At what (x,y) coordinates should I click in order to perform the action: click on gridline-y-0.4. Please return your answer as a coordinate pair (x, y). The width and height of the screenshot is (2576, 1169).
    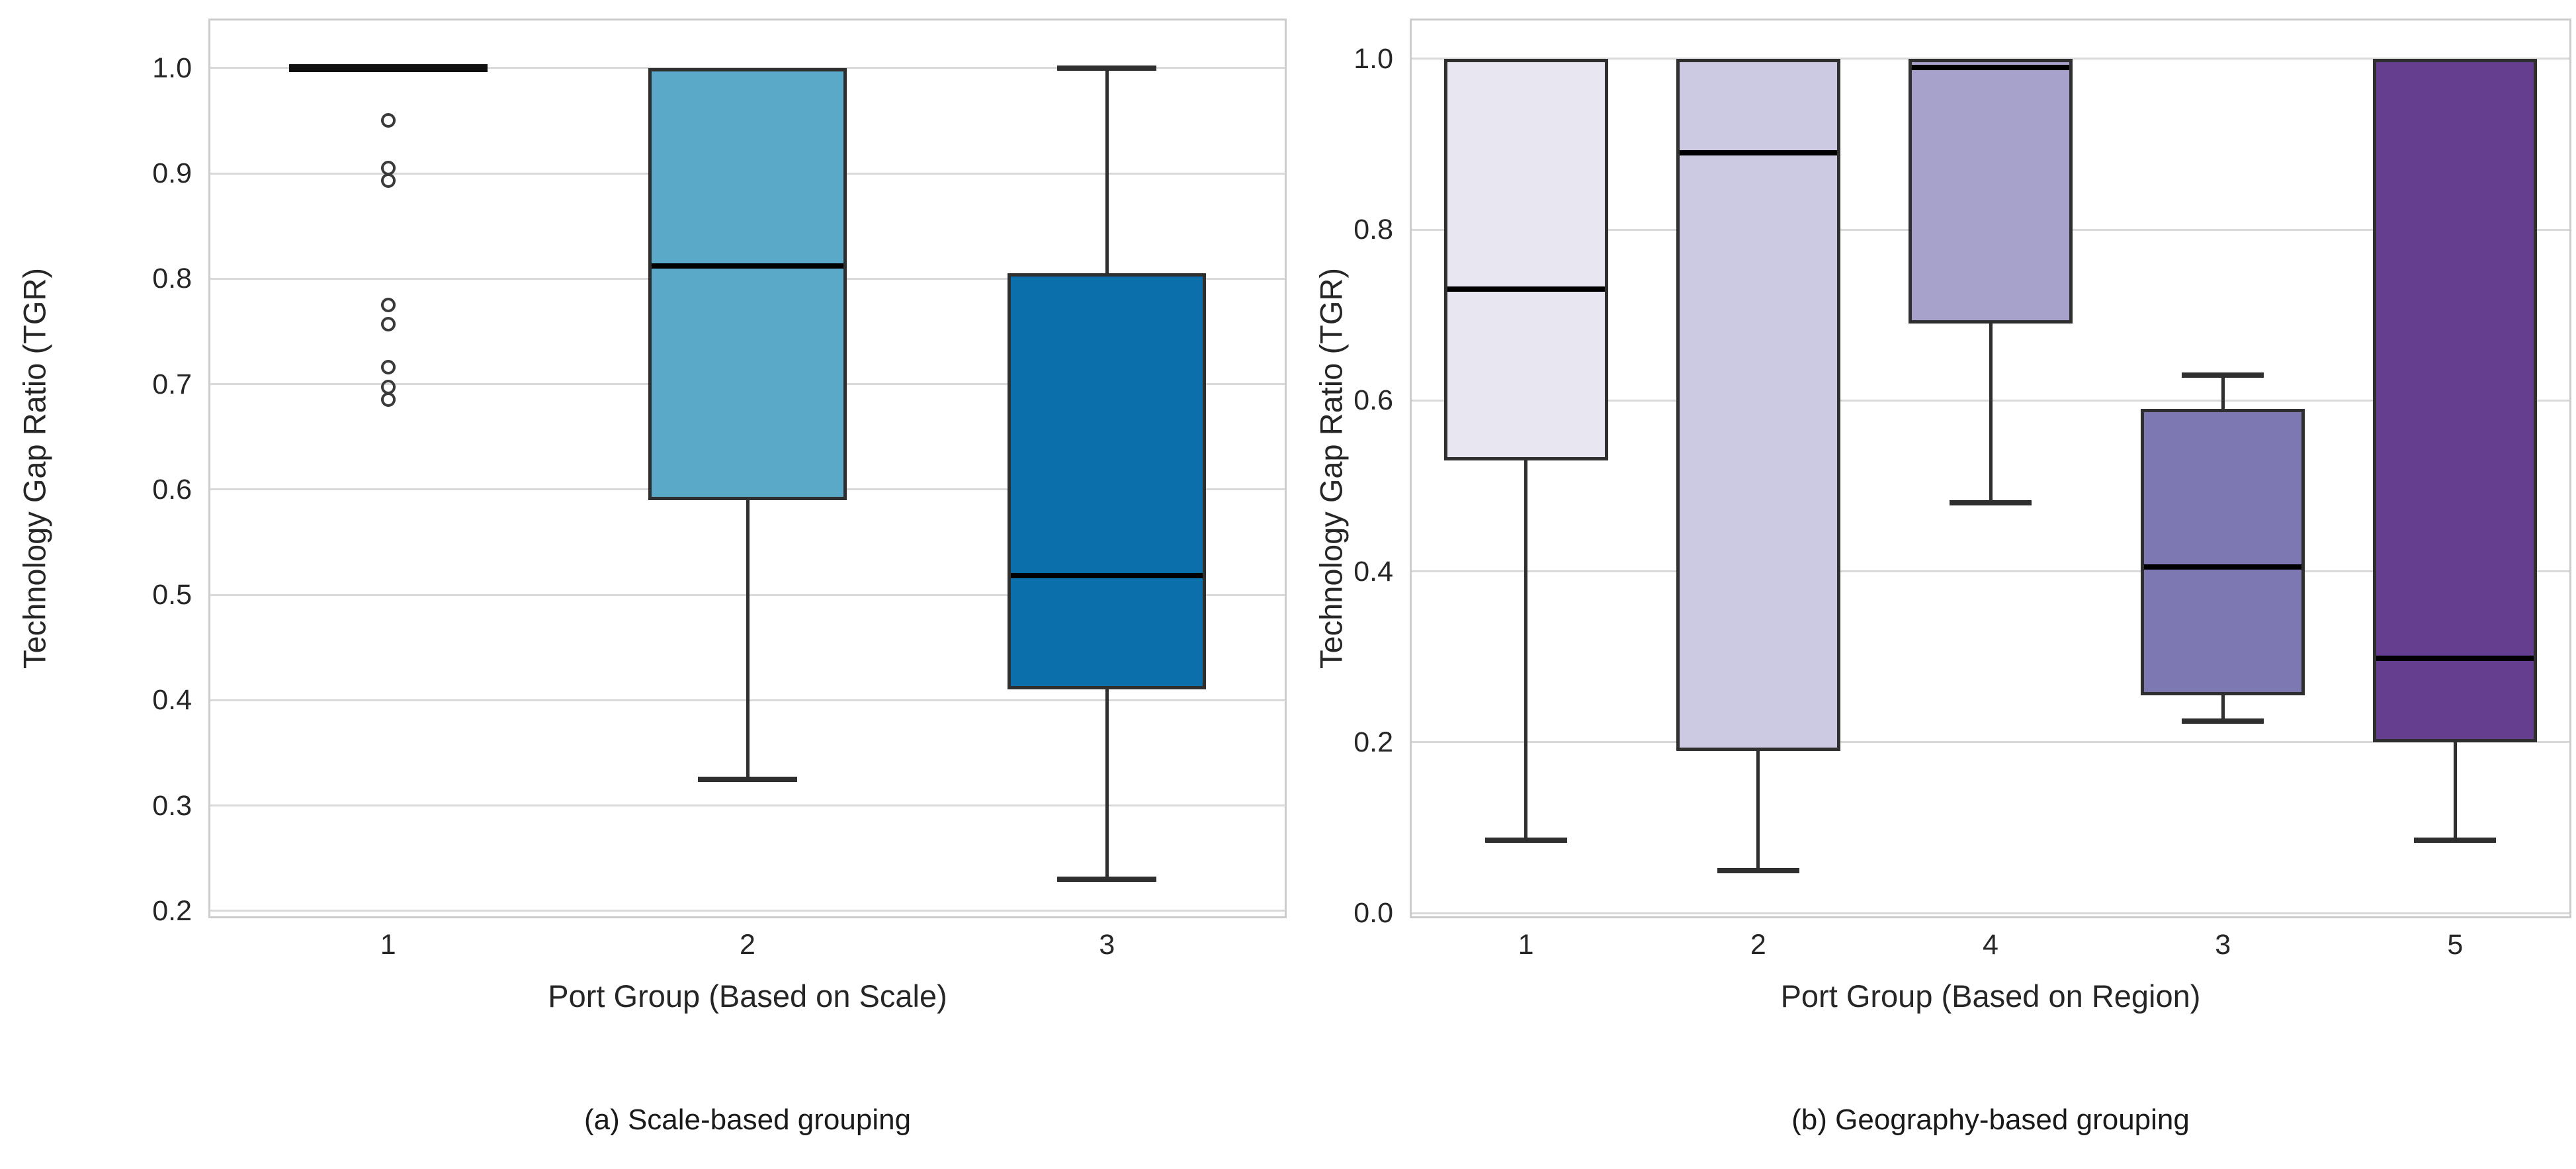
    Looking at the image, I should click on (1991, 571).